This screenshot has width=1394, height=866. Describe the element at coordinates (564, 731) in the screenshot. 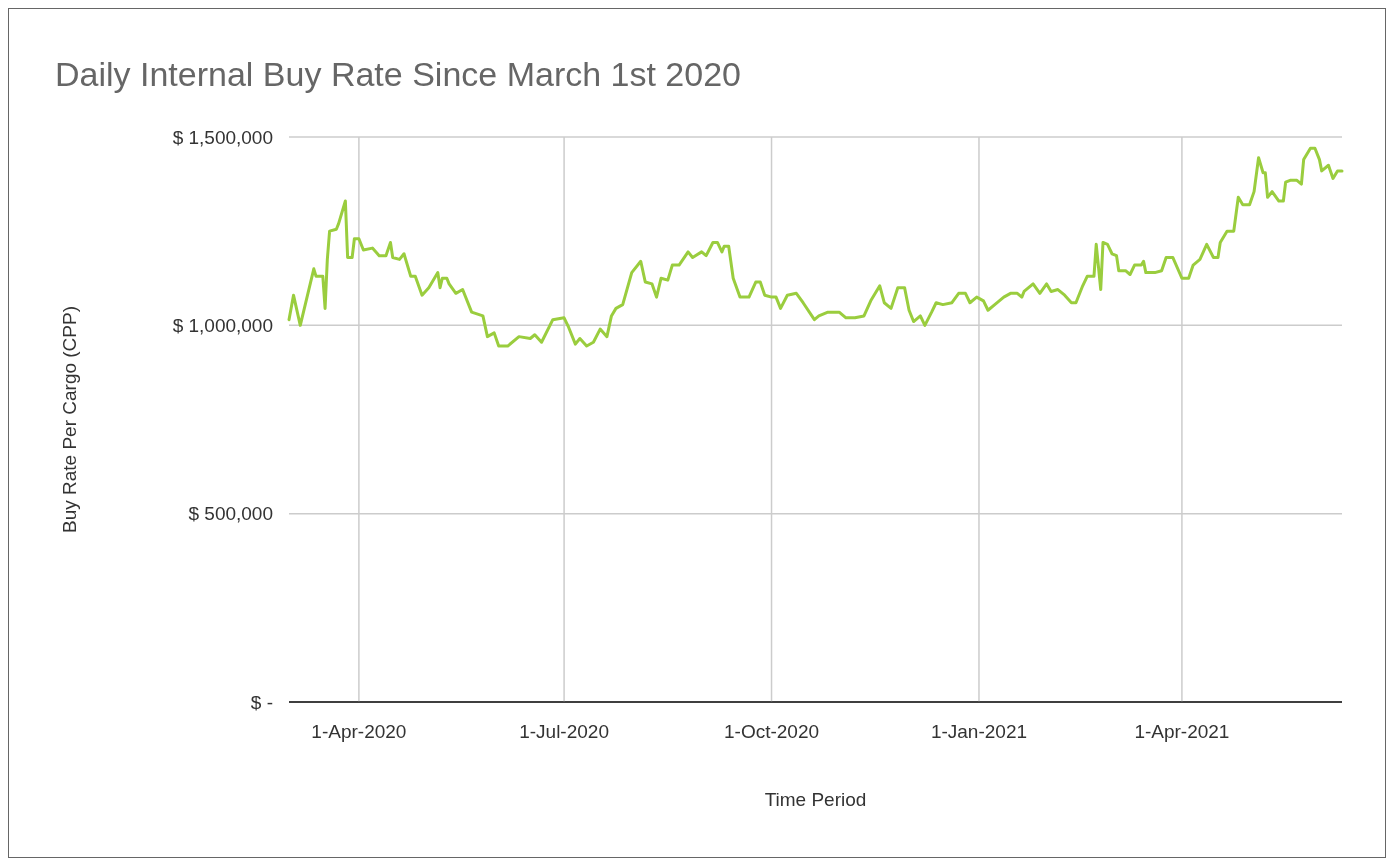

I see `x-tick-label: 1-Jul-2020` at that location.